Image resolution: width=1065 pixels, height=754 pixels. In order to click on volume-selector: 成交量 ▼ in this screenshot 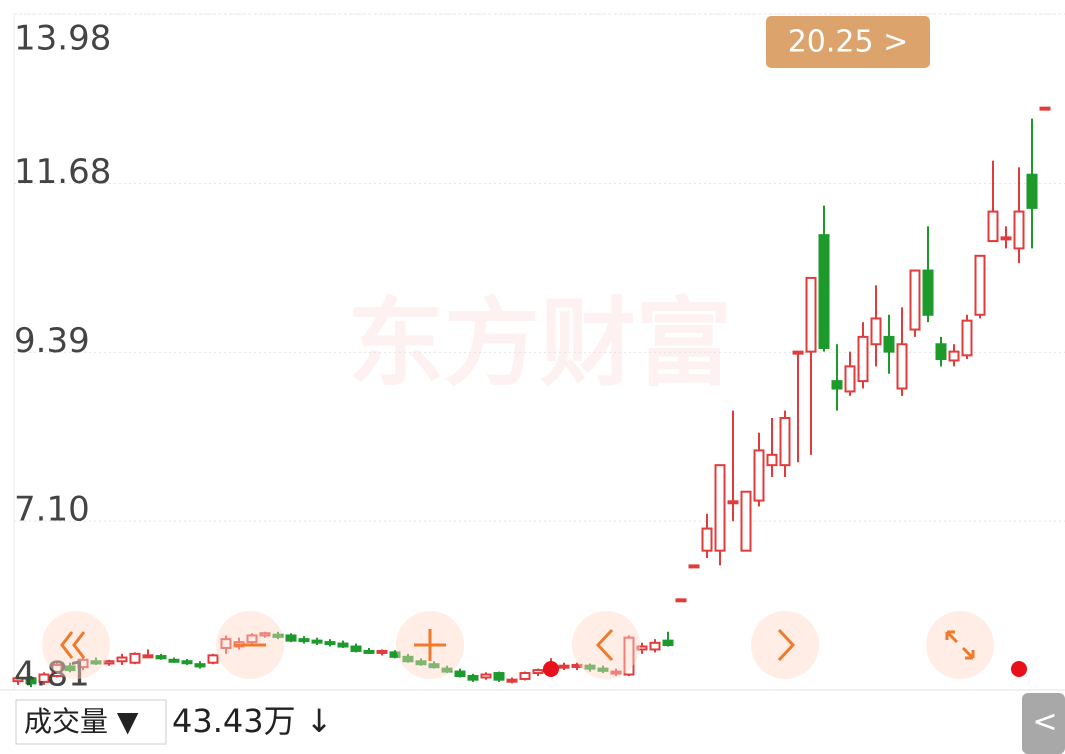, I will do `click(81, 721)`.